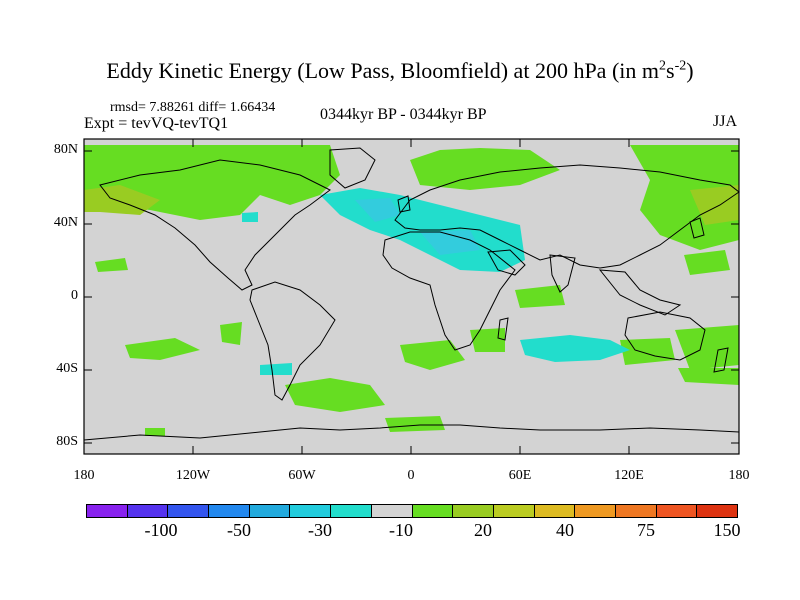  What do you see at coordinates (575, 348) in the screenshot?
I see `cyan-patch-indian-ocean` at bounding box center [575, 348].